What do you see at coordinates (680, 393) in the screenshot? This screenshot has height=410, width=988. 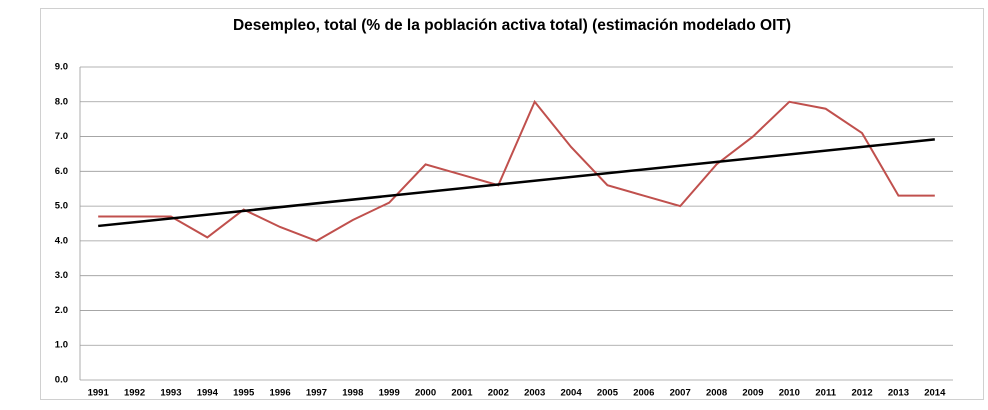 I see `x-tick-label: 2007` at bounding box center [680, 393].